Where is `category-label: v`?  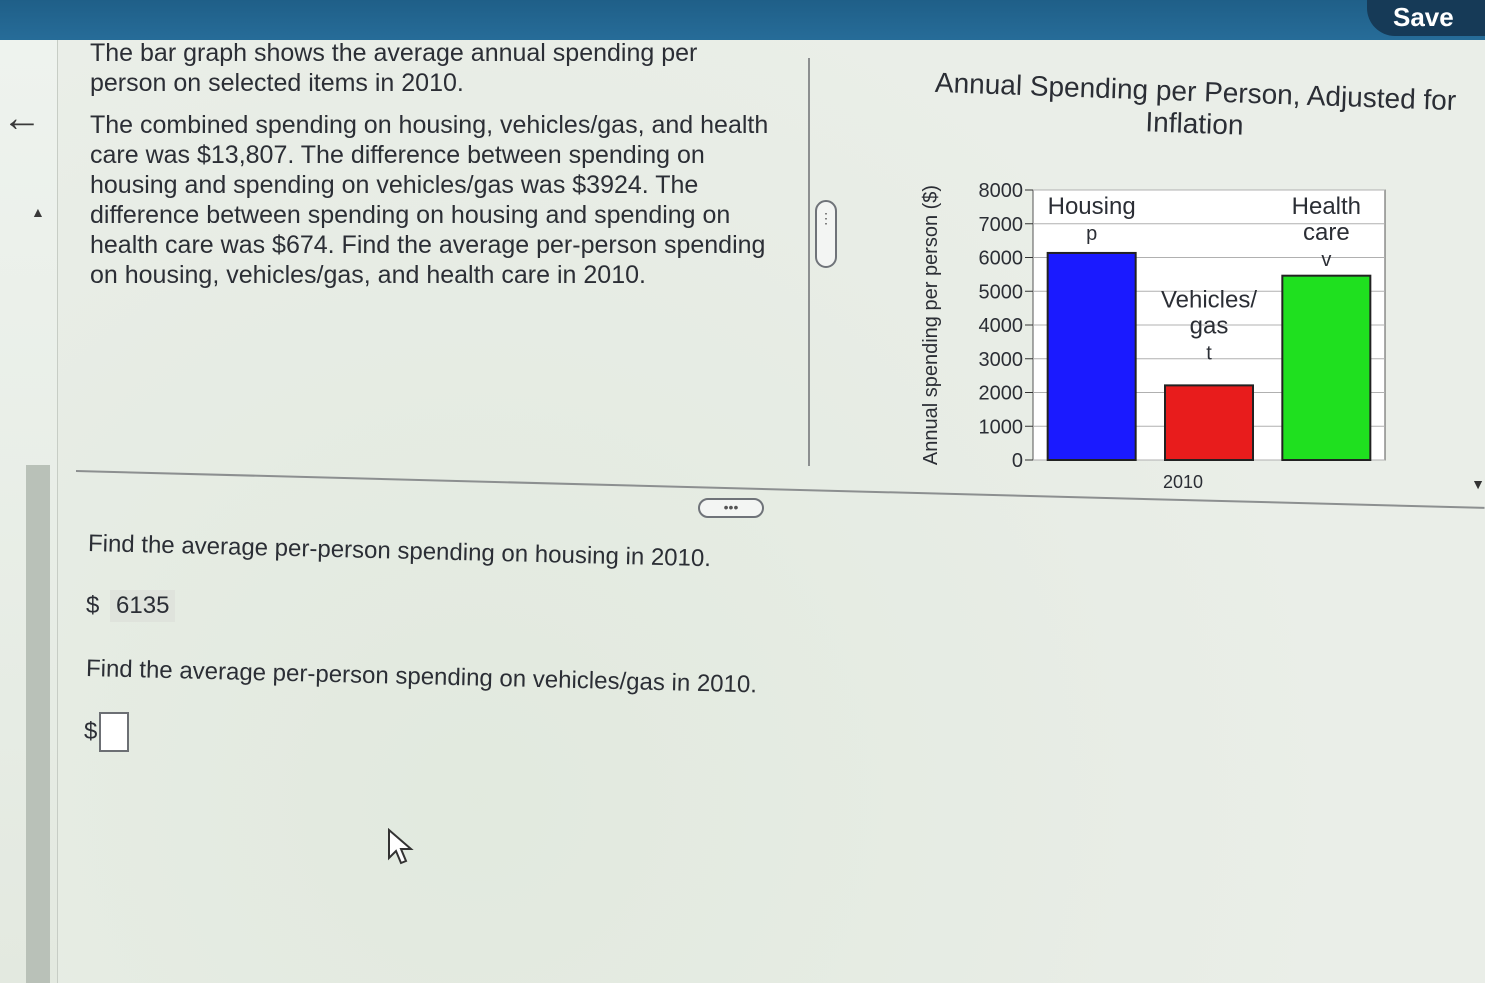
category-label: v is located at coordinates (1326, 260).